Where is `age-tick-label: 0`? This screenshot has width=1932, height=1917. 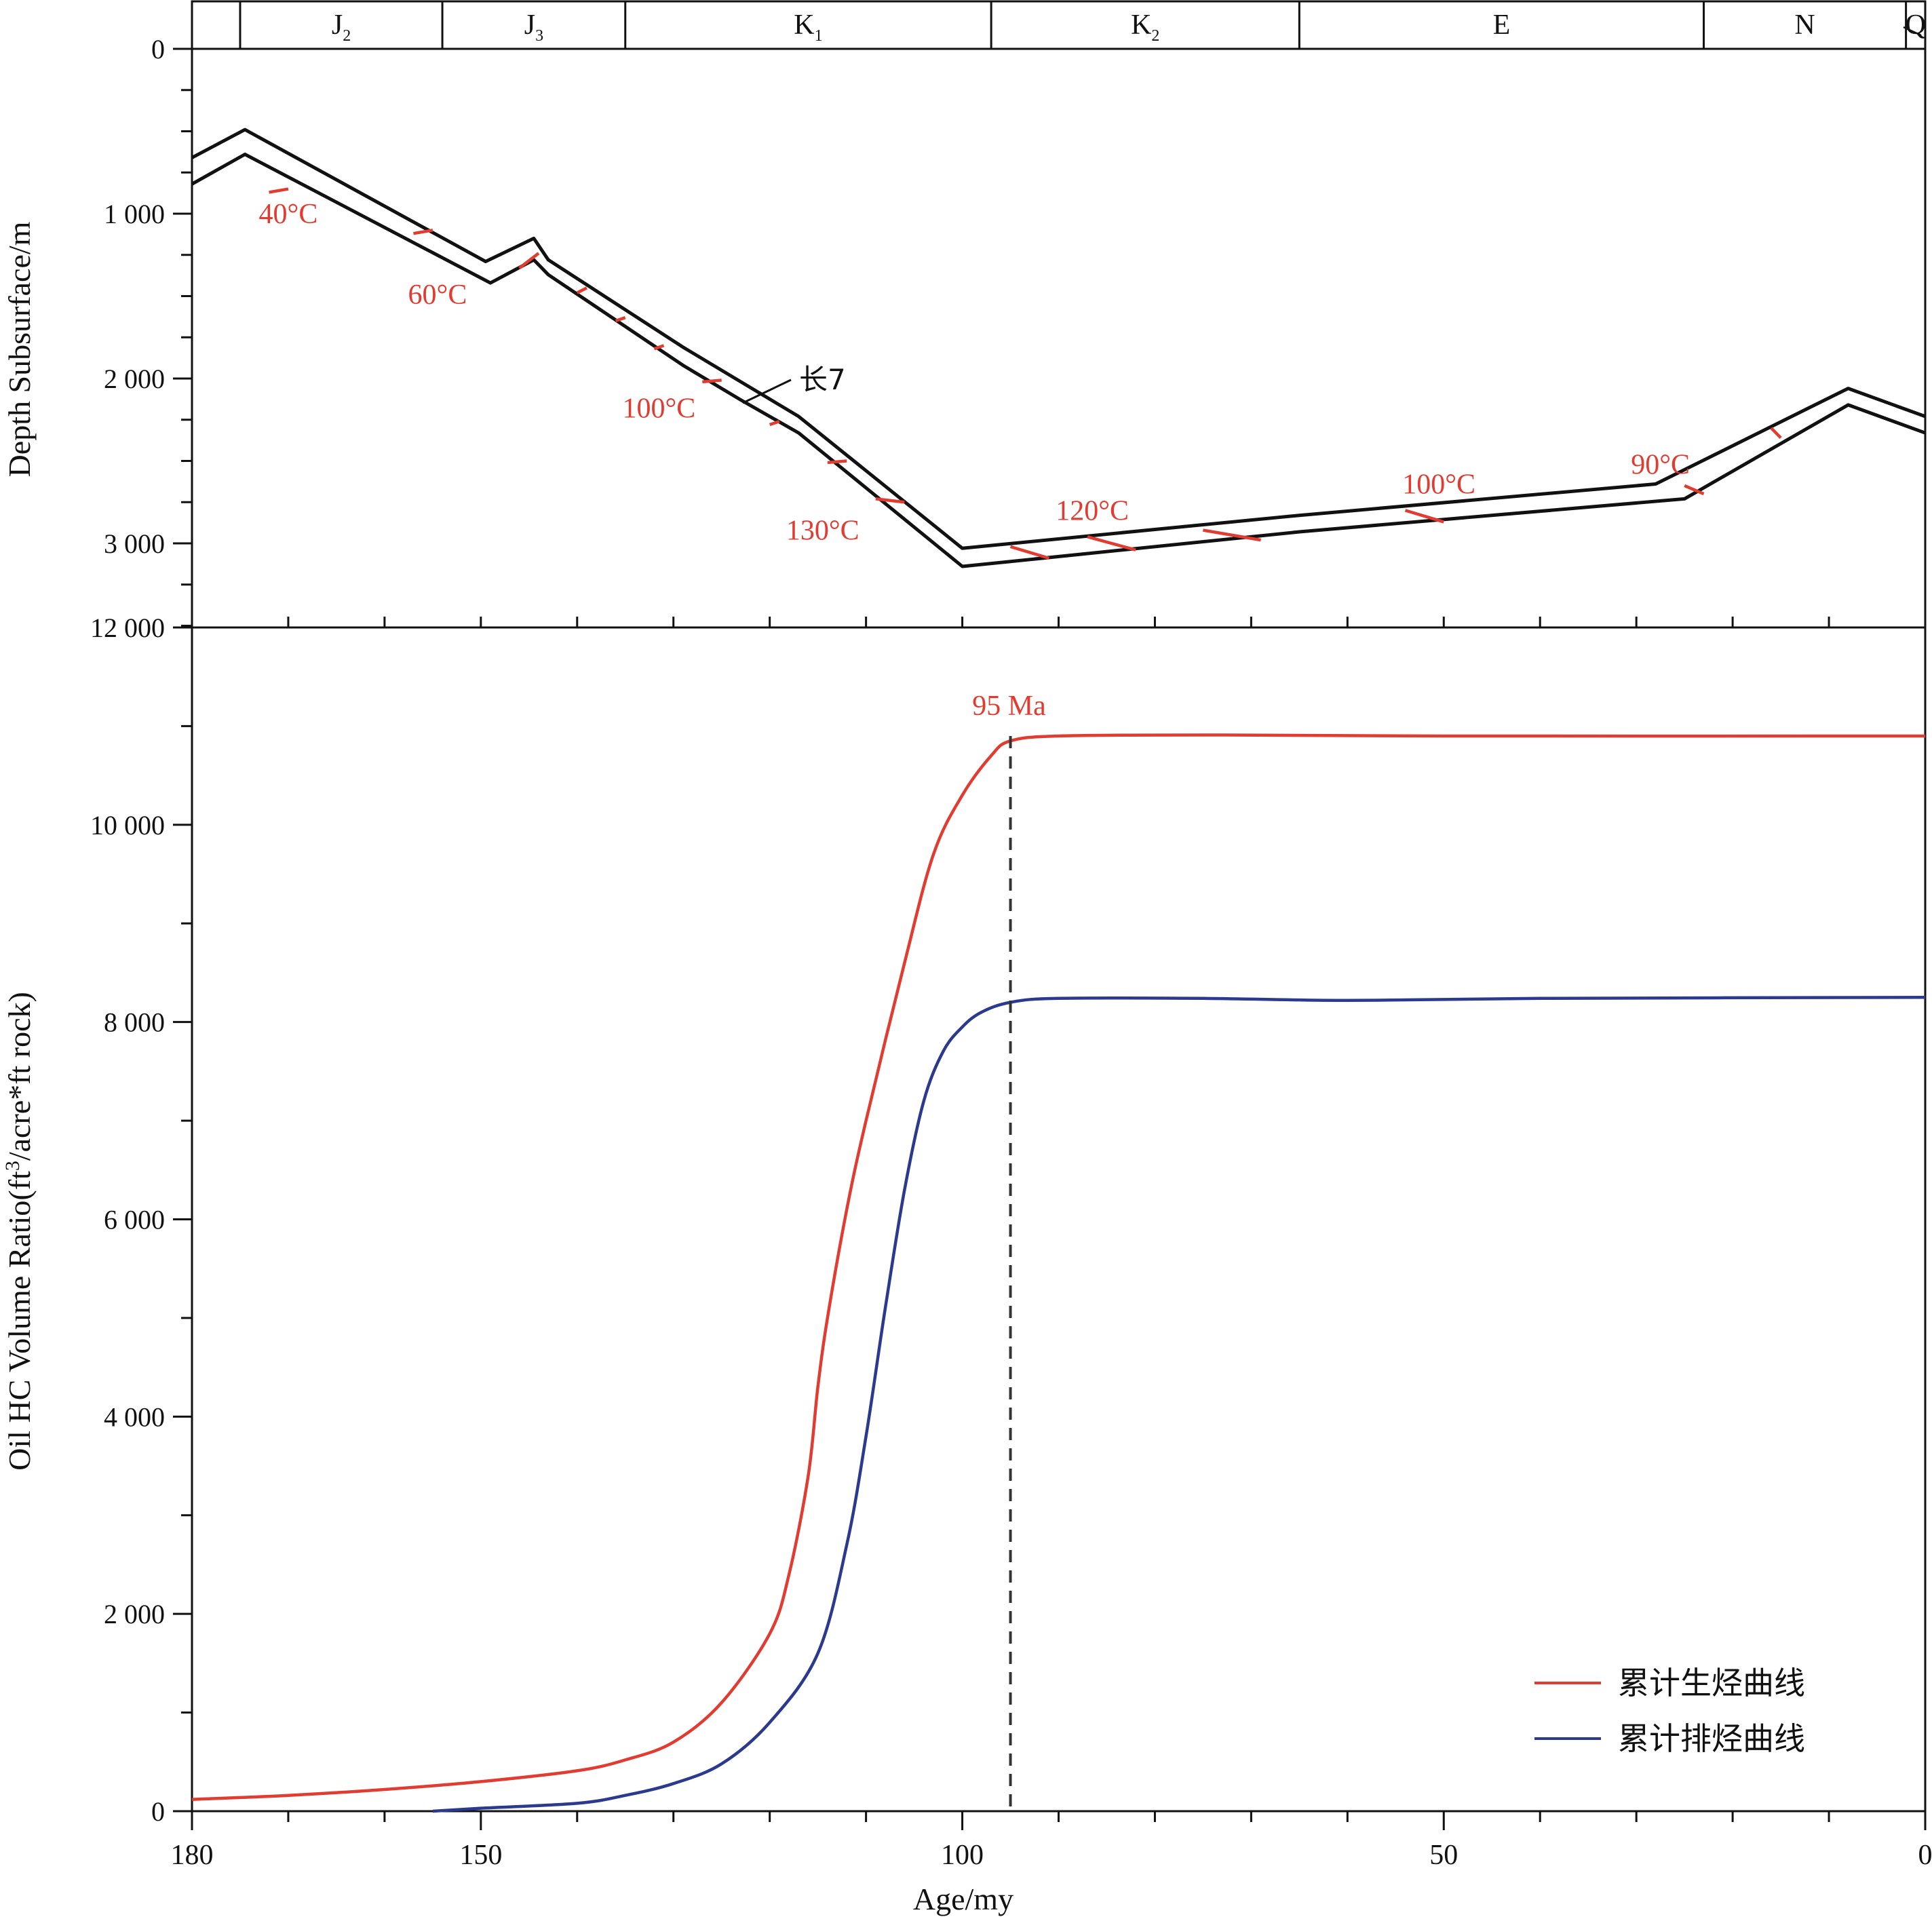
age-tick-label: 0 is located at coordinates (1925, 1855).